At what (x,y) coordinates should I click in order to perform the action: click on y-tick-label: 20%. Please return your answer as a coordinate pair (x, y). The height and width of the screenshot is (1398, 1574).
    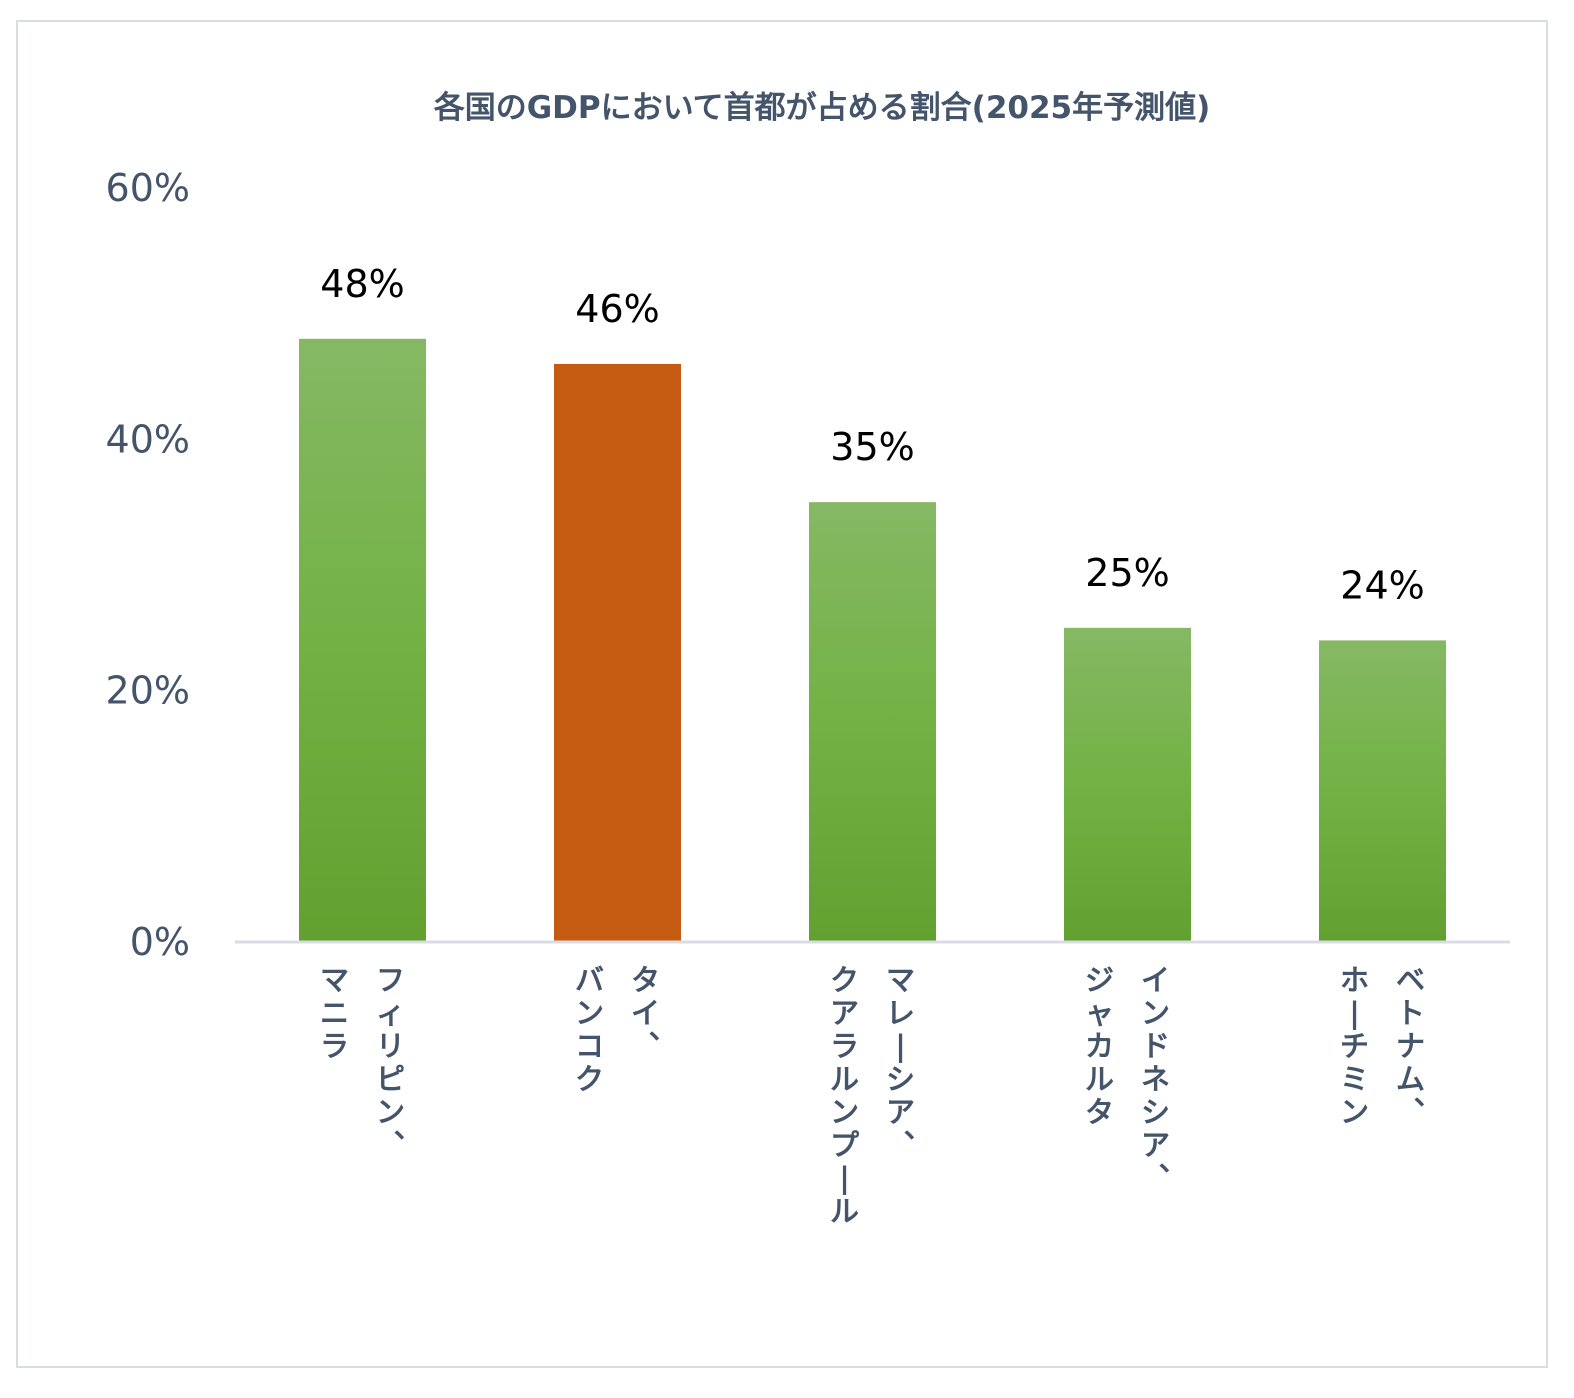
    Looking at the image, I should click on (148, 691).